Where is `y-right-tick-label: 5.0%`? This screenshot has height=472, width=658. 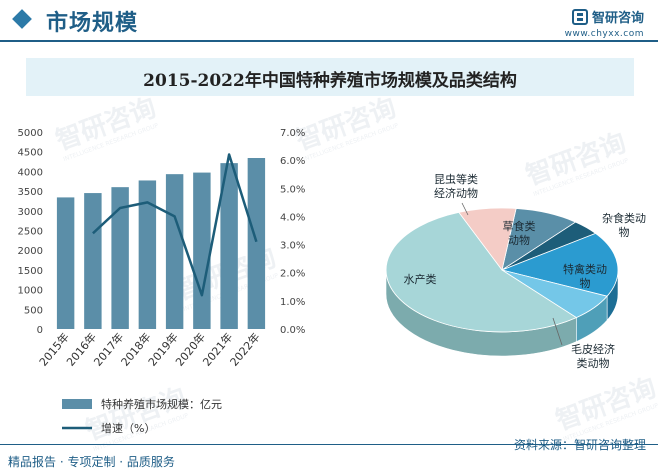
y-right-tick-label: 5.0% is located at coordinates (292, 189).